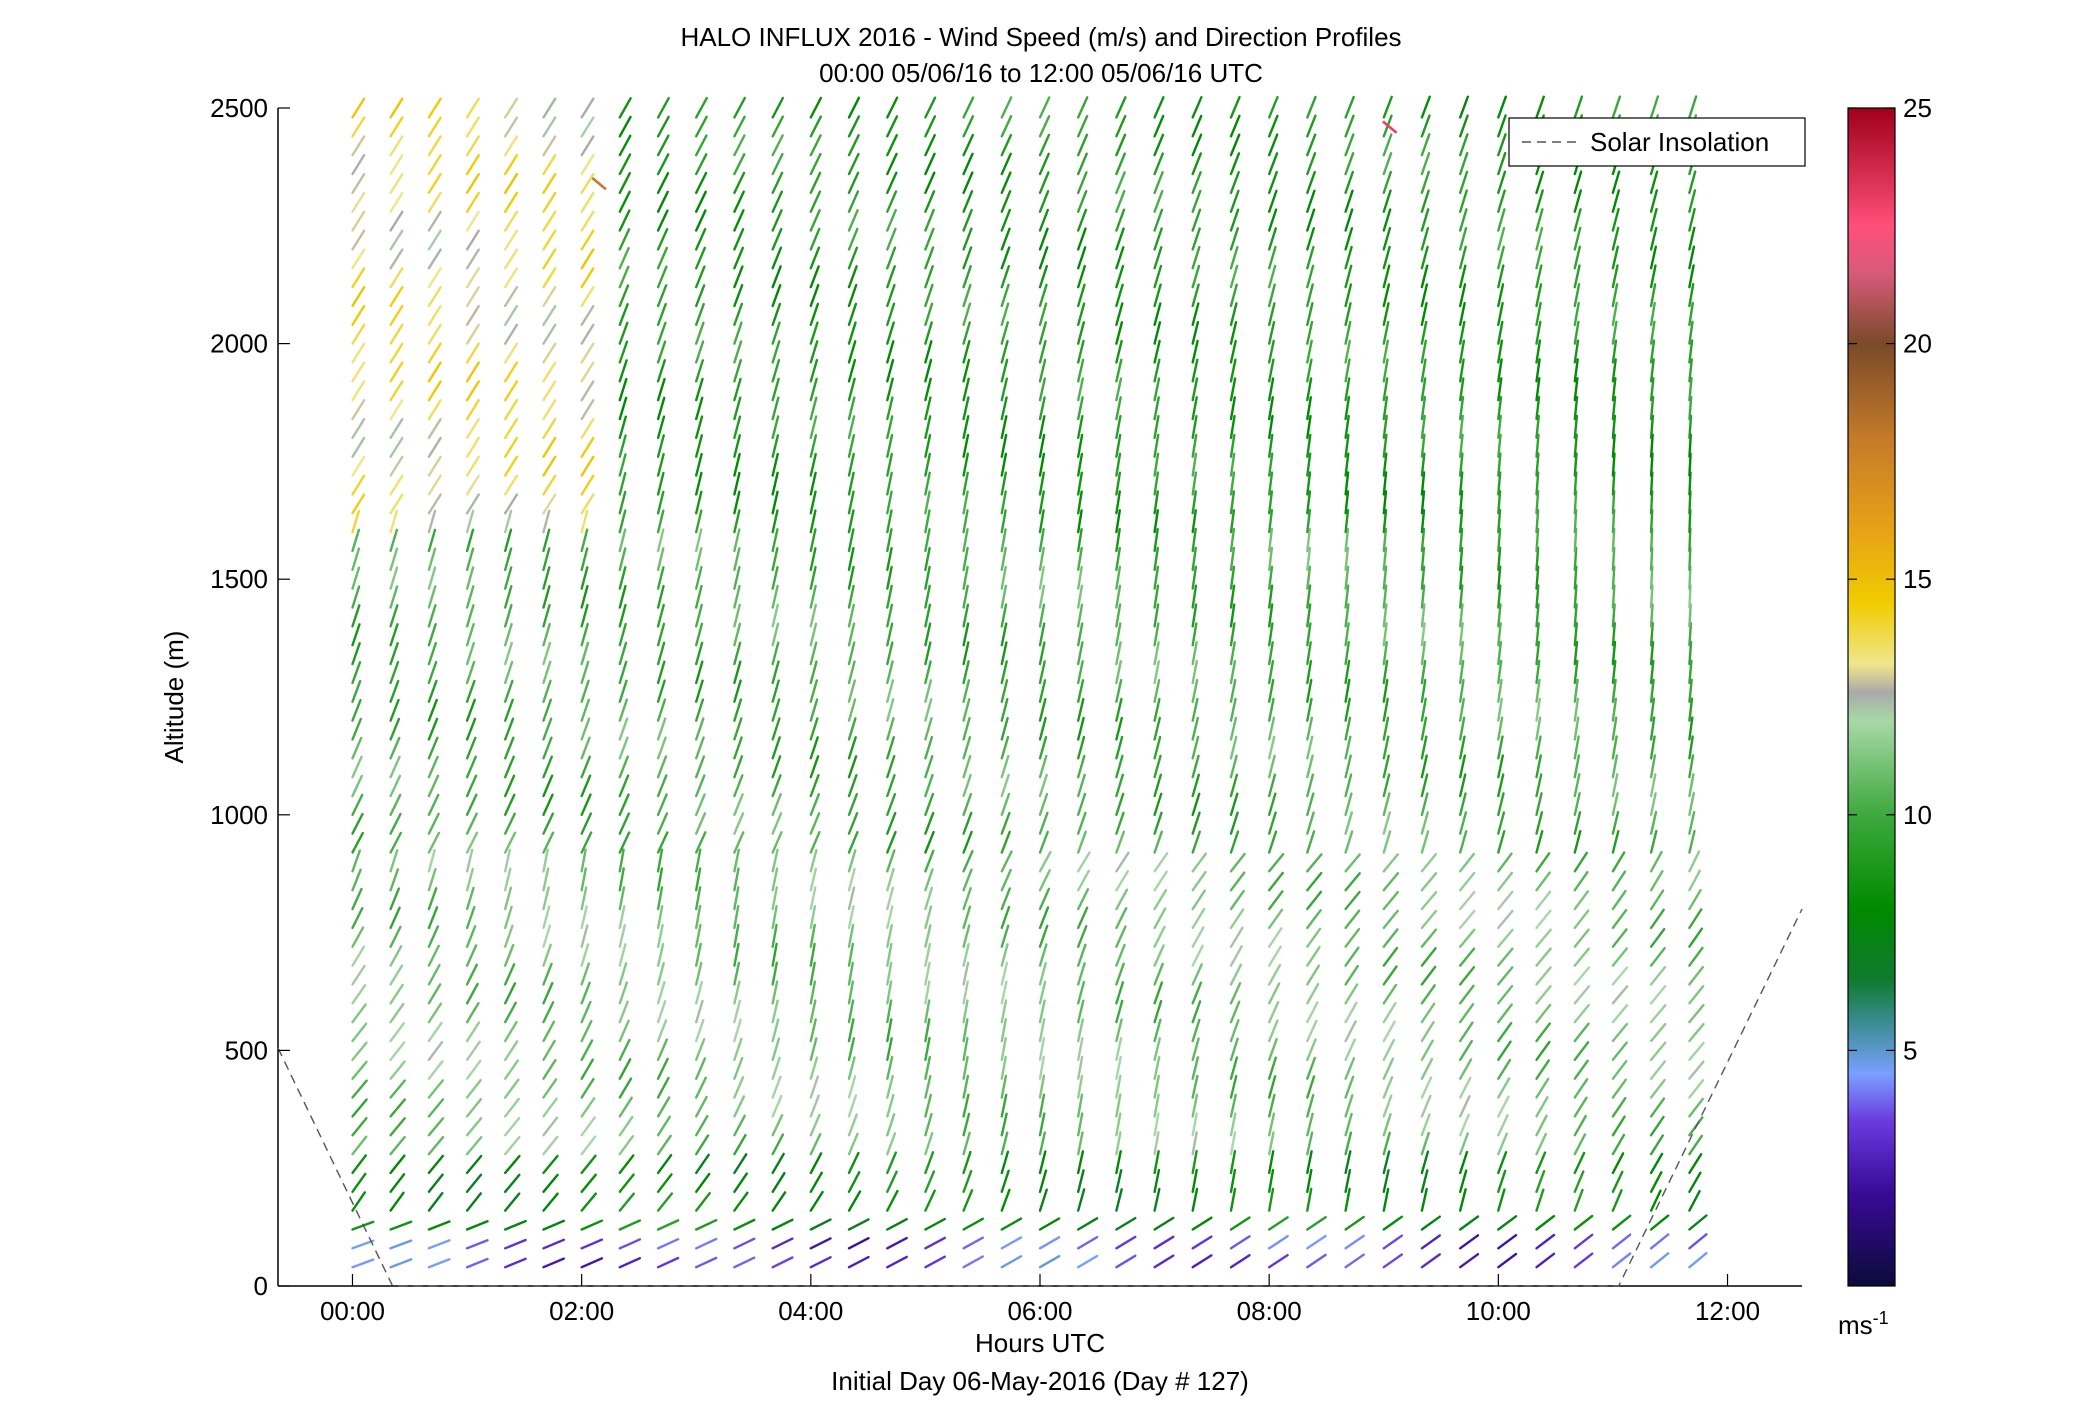 This screenshot has height=1425, width=2098. I want to click on x-tick-label: 10:00, so click(1498, 1311).